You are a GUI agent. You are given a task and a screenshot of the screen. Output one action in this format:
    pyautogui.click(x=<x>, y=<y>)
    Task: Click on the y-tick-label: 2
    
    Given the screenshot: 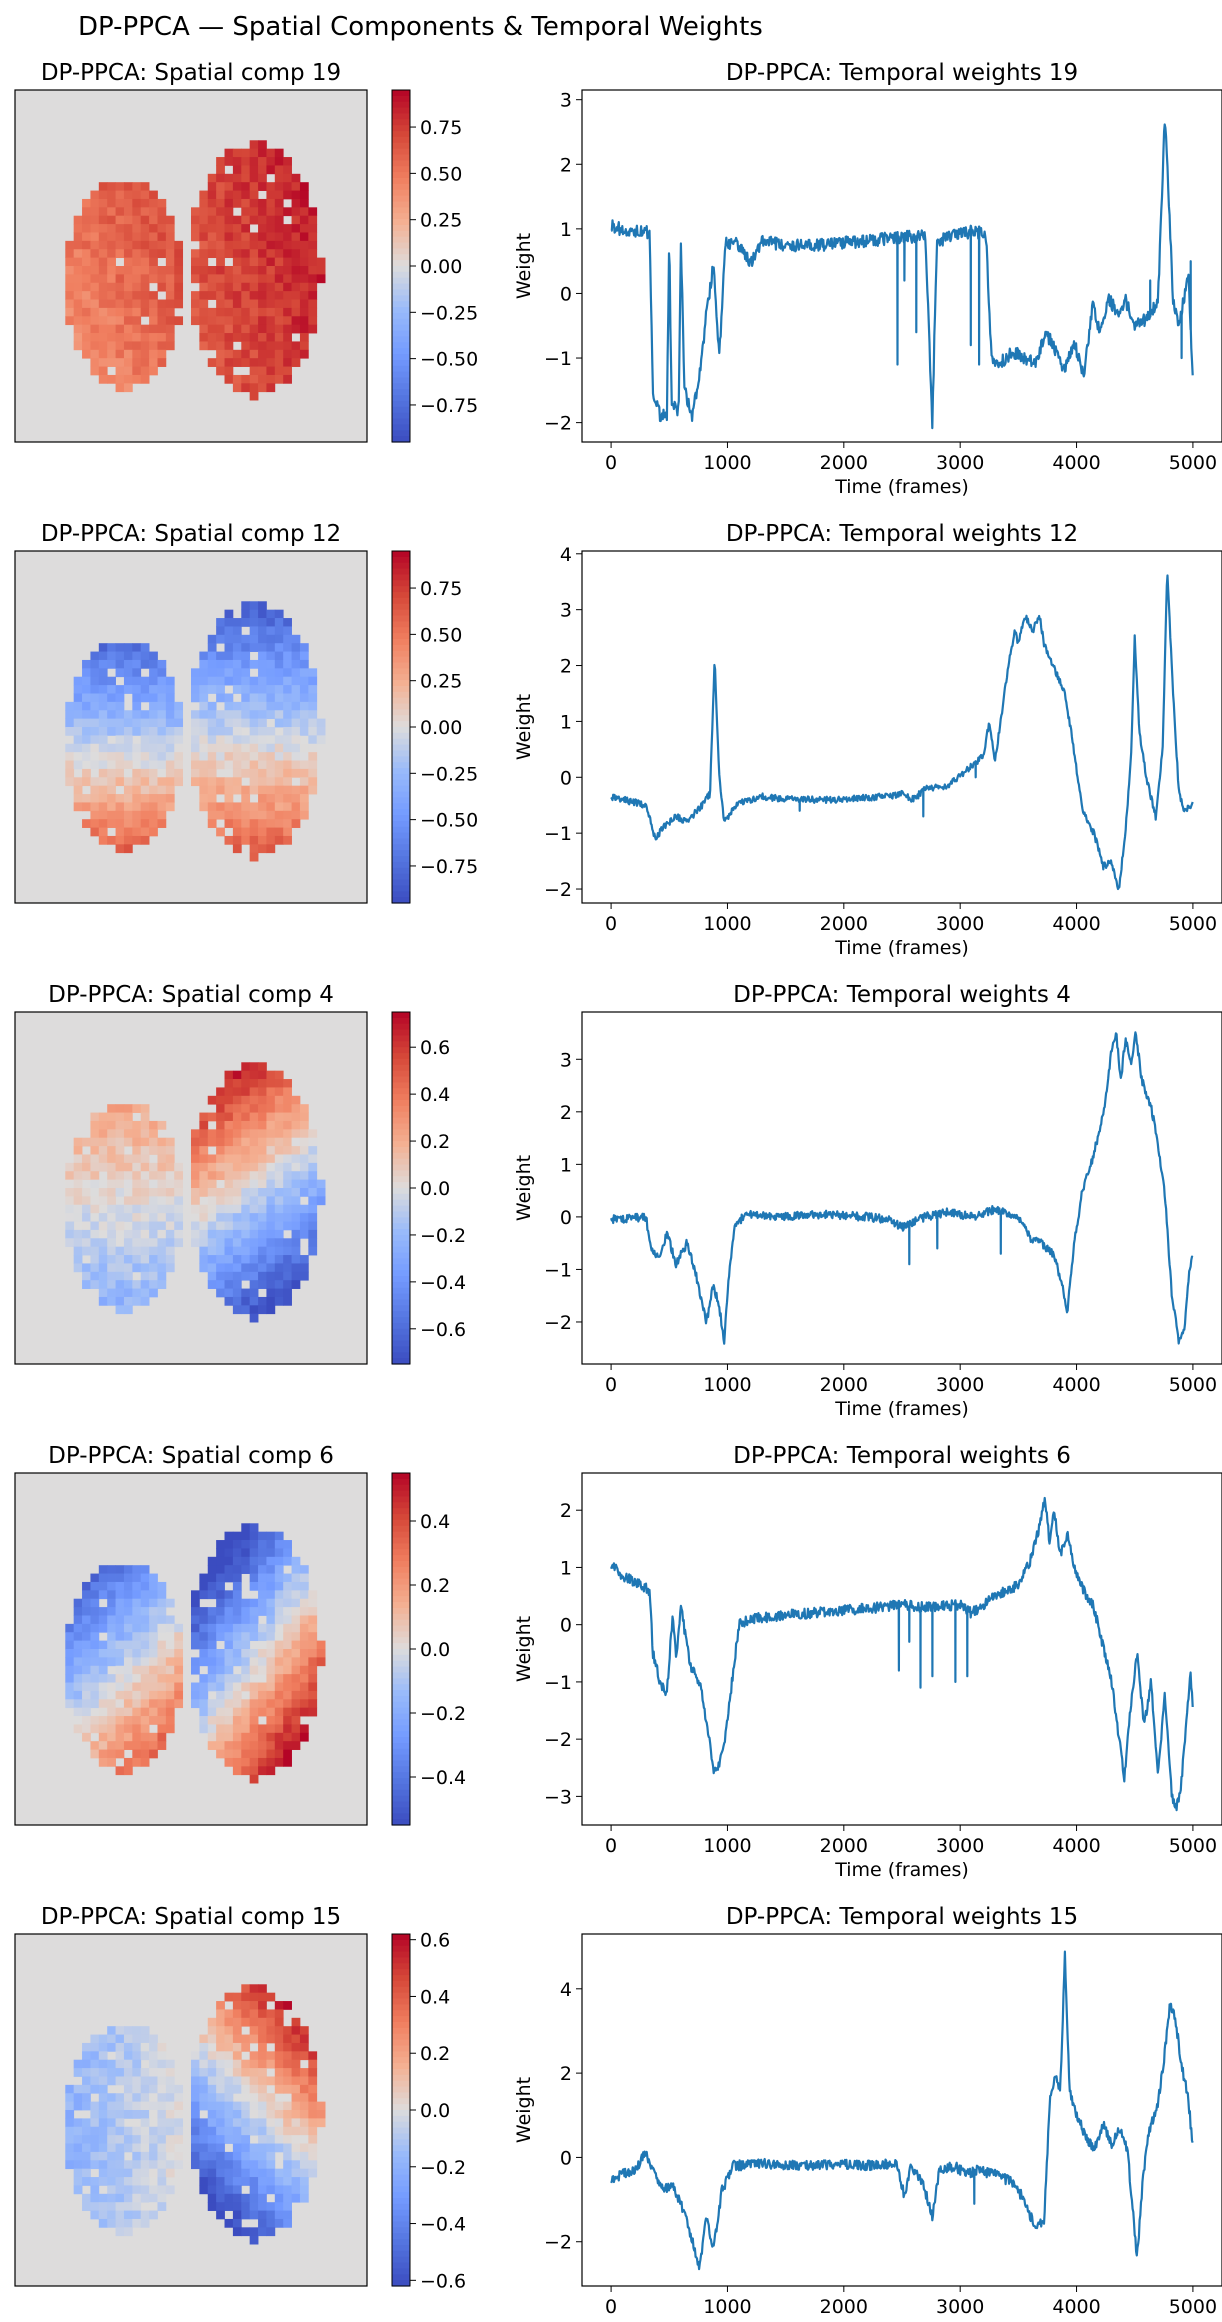 What is the action you would take?
    pyautogui.click(x=566, y=2074)
    